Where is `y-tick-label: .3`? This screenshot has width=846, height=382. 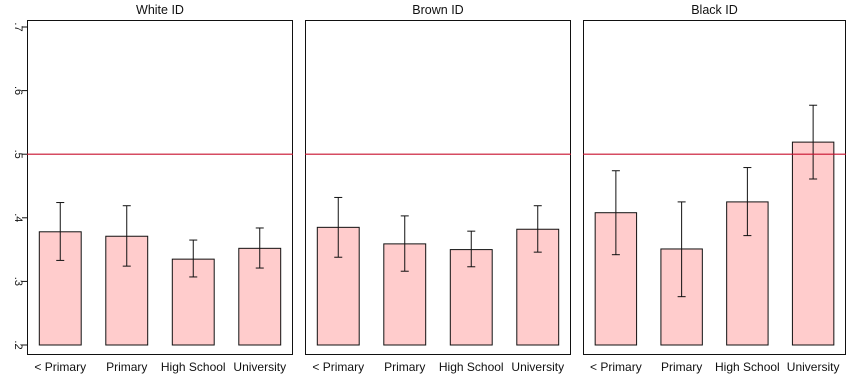 y-tick-label: .3 is located at coordinates (18, 281).